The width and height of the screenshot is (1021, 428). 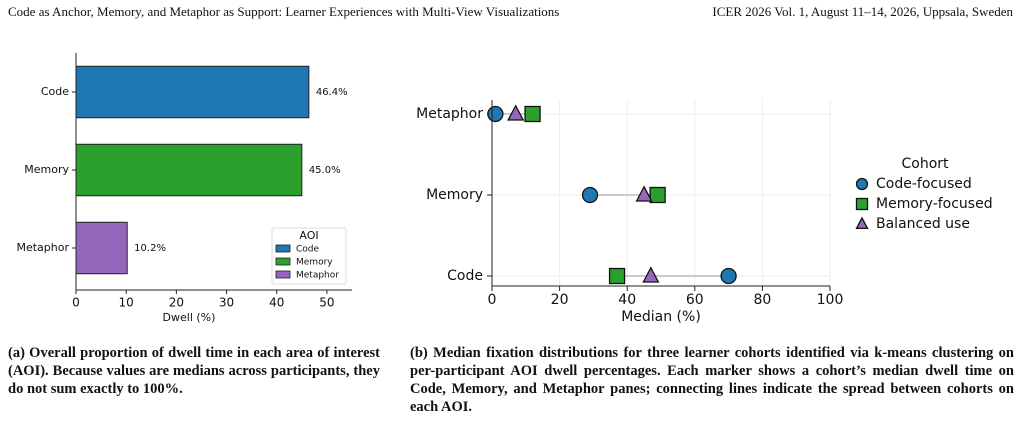 What do you see at coordinates (332, 92) in the screenshot?
I see `value-label: 46.4%` at bounding box center [332, 92].